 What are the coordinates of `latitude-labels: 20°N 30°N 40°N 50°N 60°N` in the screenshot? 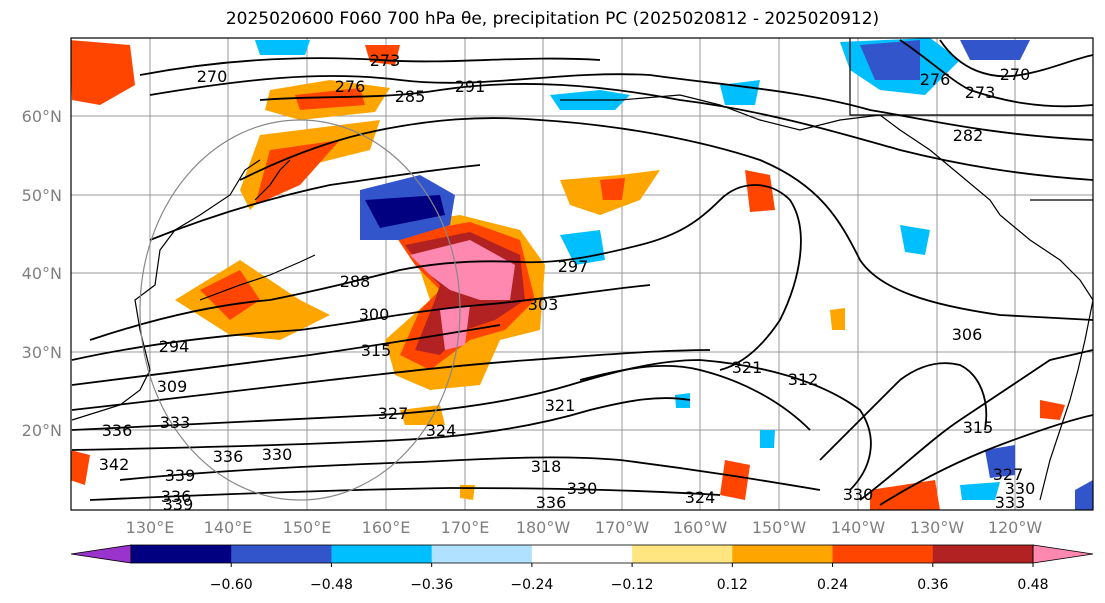 It's located at (42, 273).